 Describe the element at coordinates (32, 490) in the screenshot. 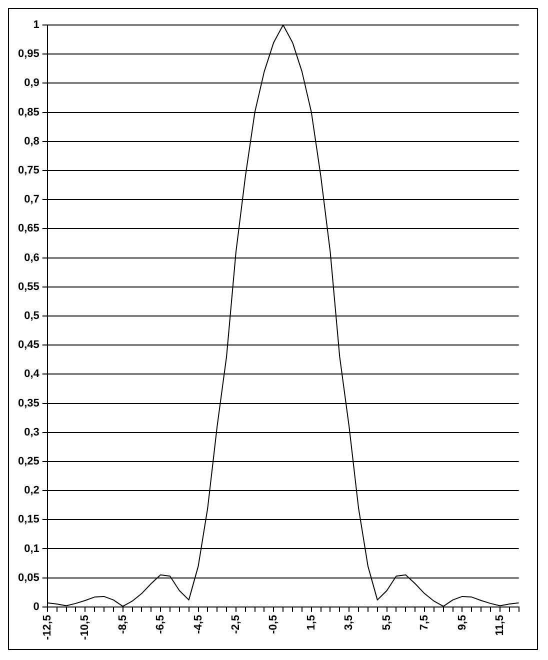

I see `y-tick-label: 0,2` at that location.